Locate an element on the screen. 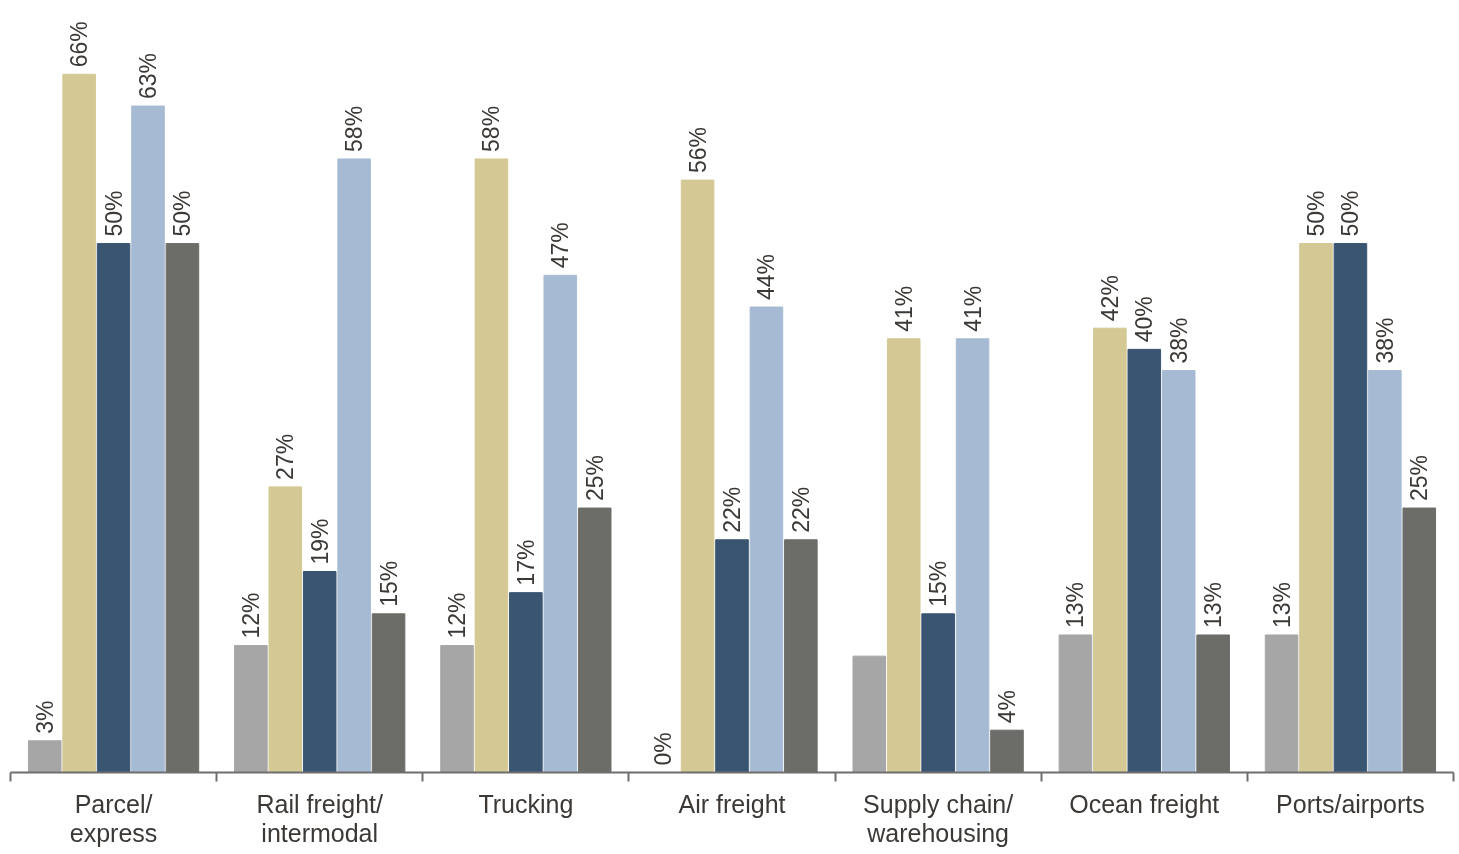 The image size is (1459, 854). data-label: 42% is located at coordinates (1109, 298).